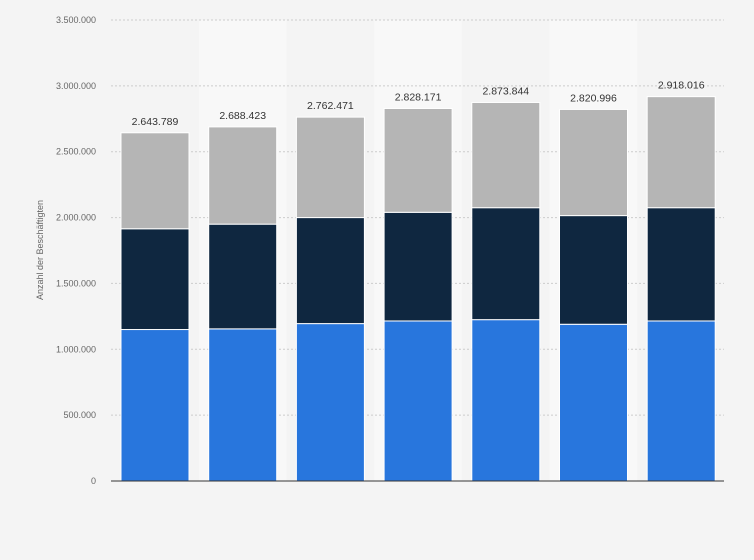 This screenshot has height=560, width=754. What do you see at coordinates (76, 152) in the screenshot?
I see `y-tick-label: 2.500.000` at bounding box center [76, 152].